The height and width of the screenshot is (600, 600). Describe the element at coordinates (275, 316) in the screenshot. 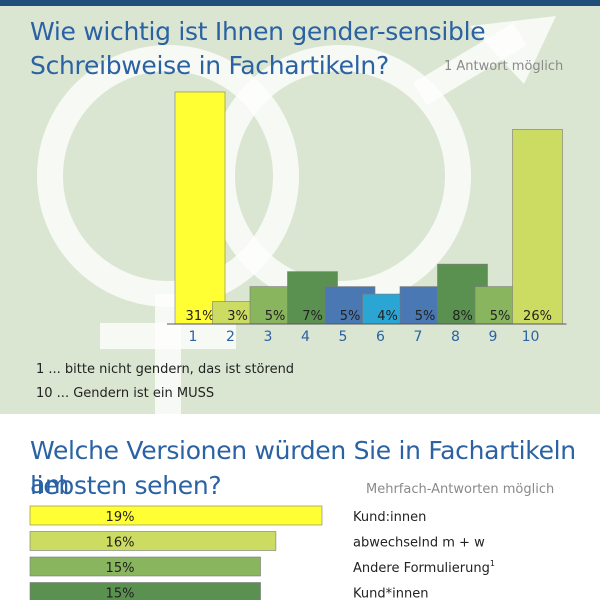

I see `bar-label-3: 5%` at that location.